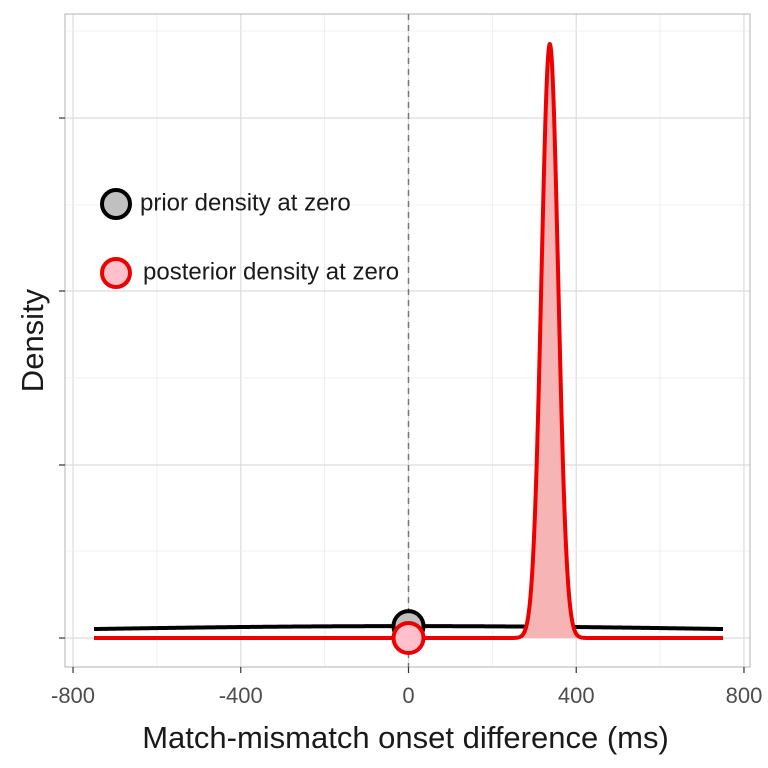 This screenshot has height=768, width=768. I want to click on x-tick-label: 400, so click(576, 695).